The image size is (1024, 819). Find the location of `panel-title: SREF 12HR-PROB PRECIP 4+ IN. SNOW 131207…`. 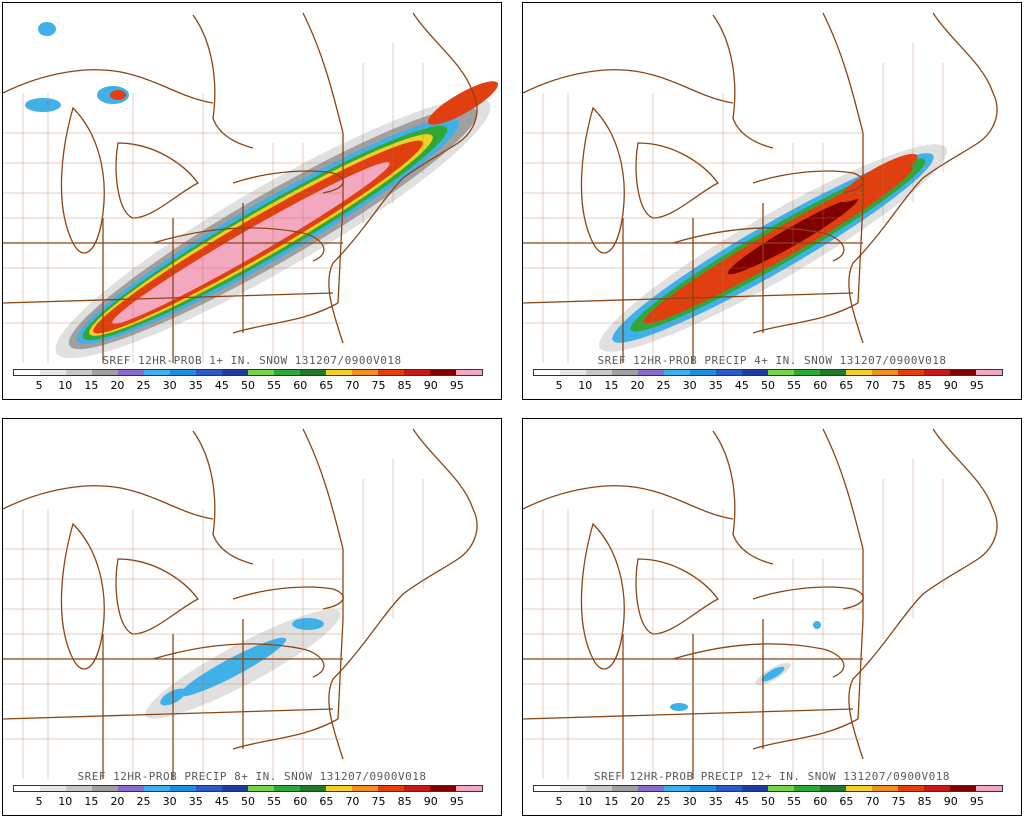

panel-title: SREF 12HR-PROB PRECIP 4+ IN. SNOW 131207… is located at coordinates (772, 360).